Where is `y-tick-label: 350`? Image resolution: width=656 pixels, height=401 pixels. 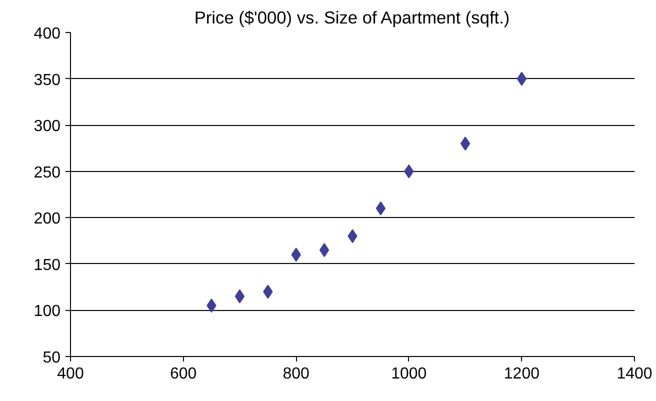 y-tick-label: 350 is located at coordinates (47, 80).